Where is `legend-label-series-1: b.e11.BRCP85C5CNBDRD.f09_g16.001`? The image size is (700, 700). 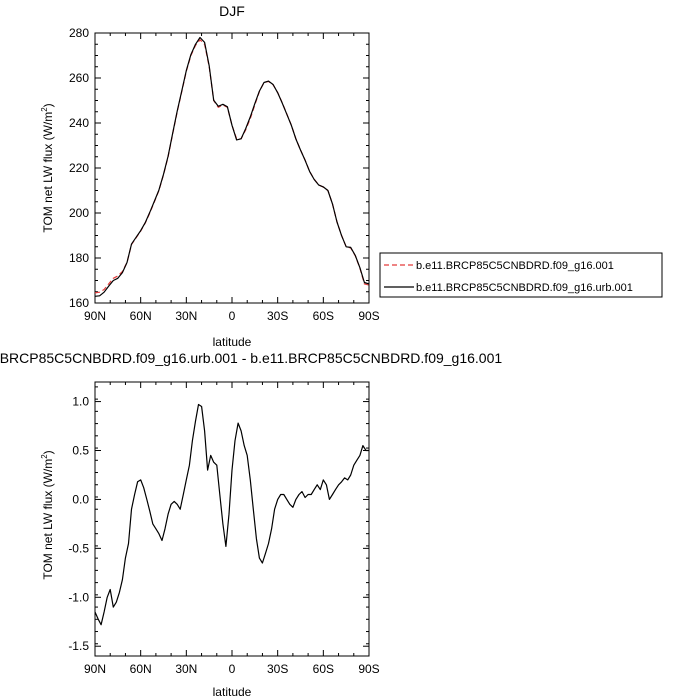
legend-label-series-1: b.e11.BRCP85C5CNBDRD.f09_g16.001 is located at coordinates (515, 266).